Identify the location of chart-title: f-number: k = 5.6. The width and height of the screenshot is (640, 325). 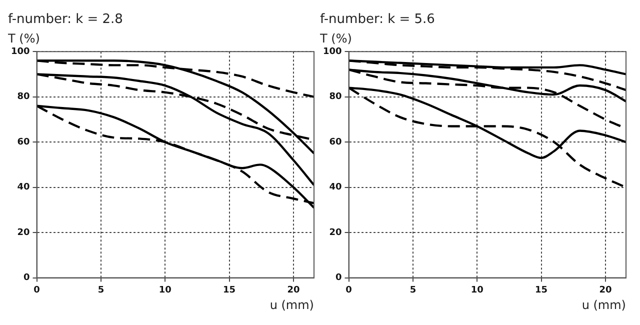
(377, 20).